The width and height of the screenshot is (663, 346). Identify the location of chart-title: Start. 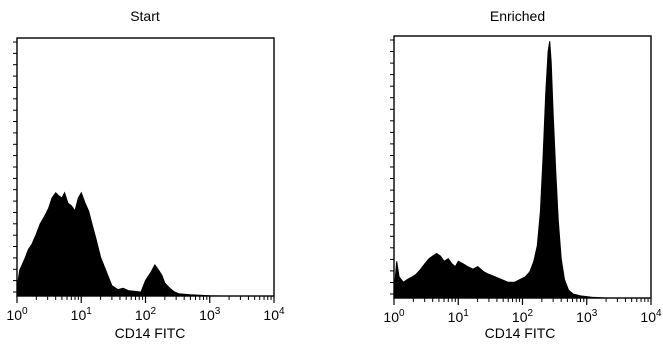
(145, 16).